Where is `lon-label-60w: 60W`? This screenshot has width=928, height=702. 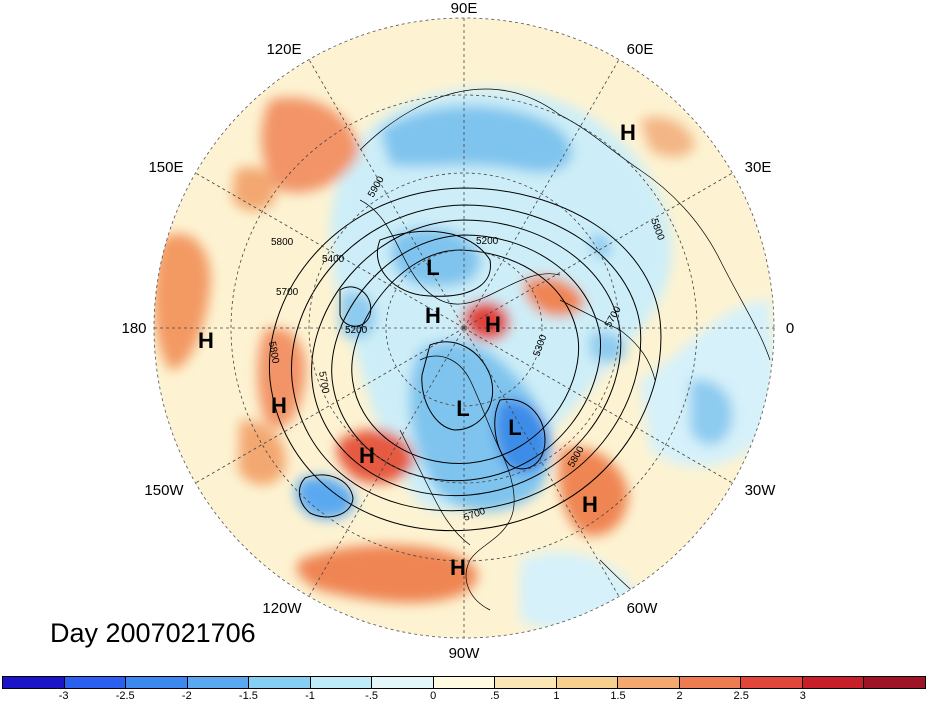
lon-label-60w: 60W is located at coordinates (643, 608).